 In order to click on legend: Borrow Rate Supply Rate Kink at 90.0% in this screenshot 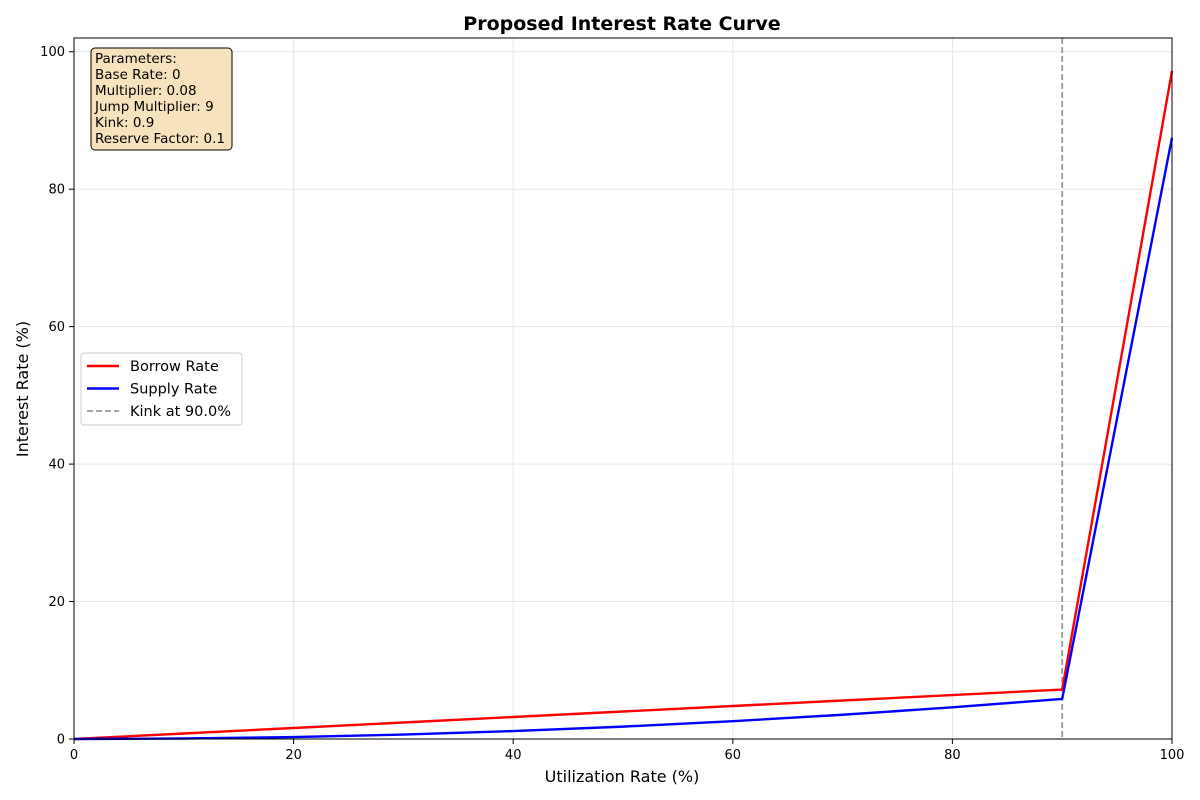, I will do `click(161, 389)`.